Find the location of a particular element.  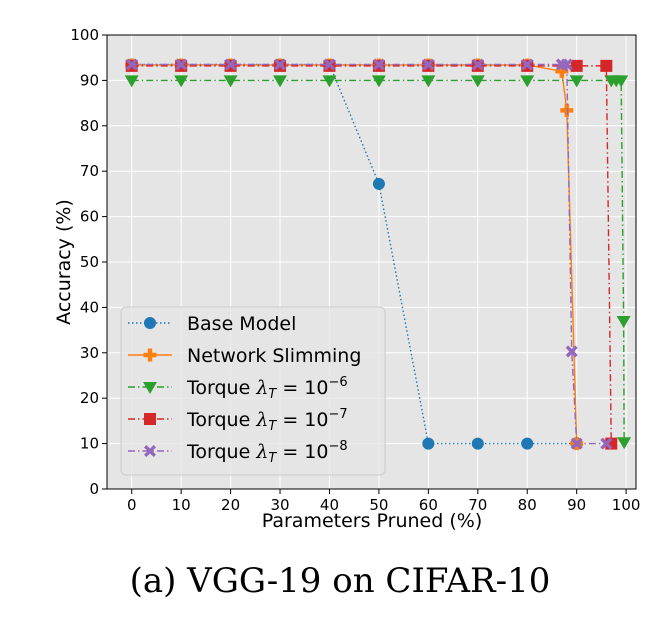

legend-label-text: Base Model is located at coordinates (241, 324).